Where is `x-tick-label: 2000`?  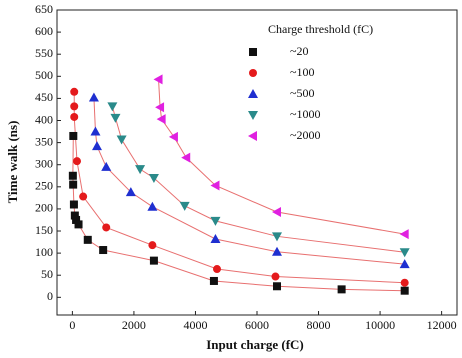 x-tick-label: 2000 is located at coordinates (134, 325).